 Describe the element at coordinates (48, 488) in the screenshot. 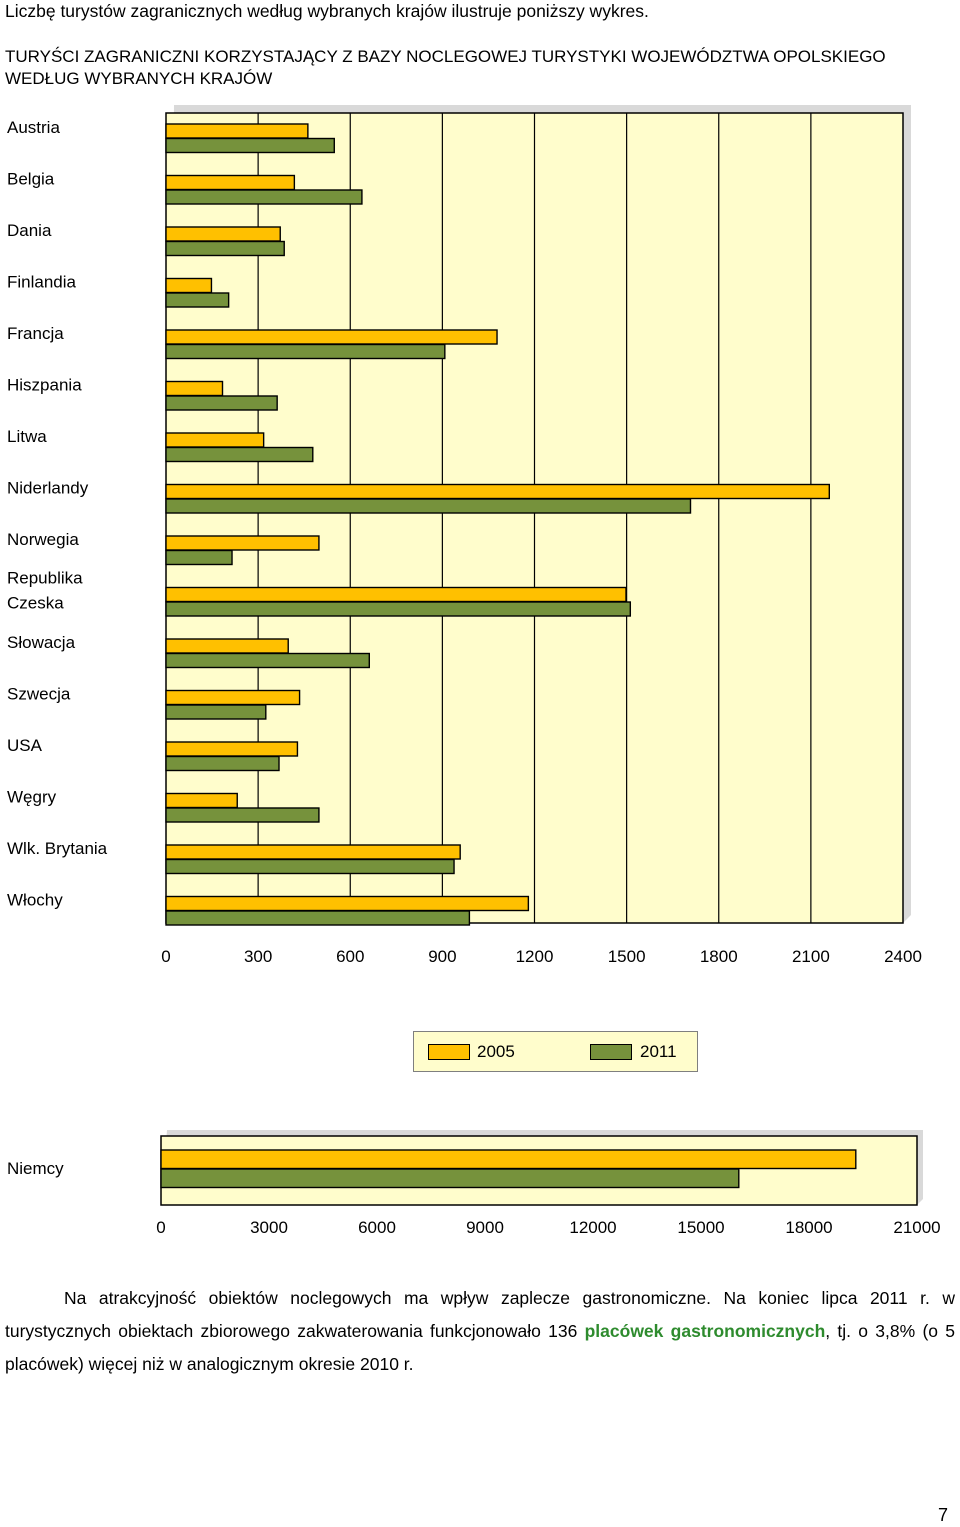

I see `chart1-category-label: Niderlandy` at that location.